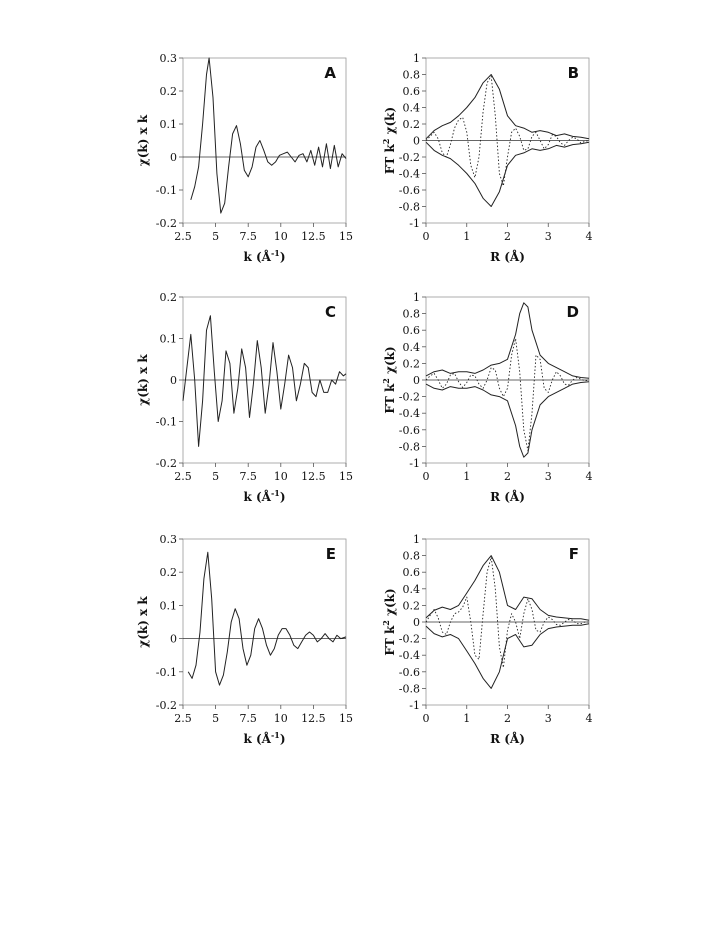  Describe the element at coordinates (330, 312) in the screenshot. I see `panel-letter: C` at that location.